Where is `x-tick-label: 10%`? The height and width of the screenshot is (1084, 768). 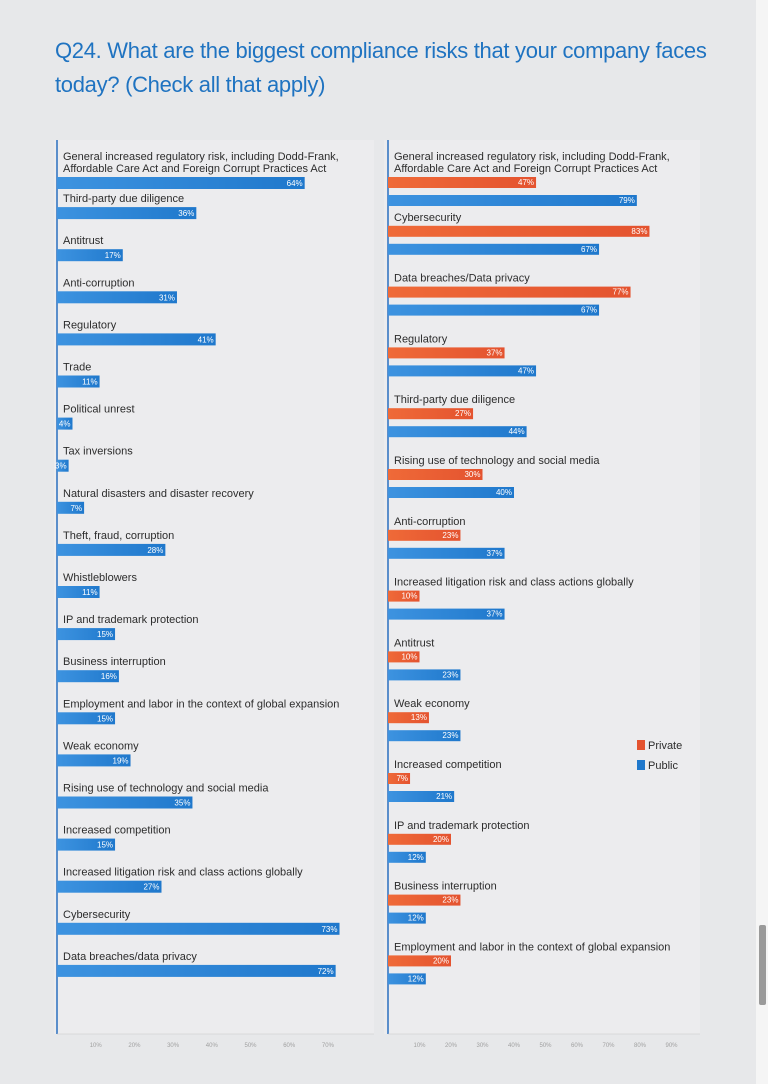
x-tick-label: 10% is located at coordinates (96, 1046).